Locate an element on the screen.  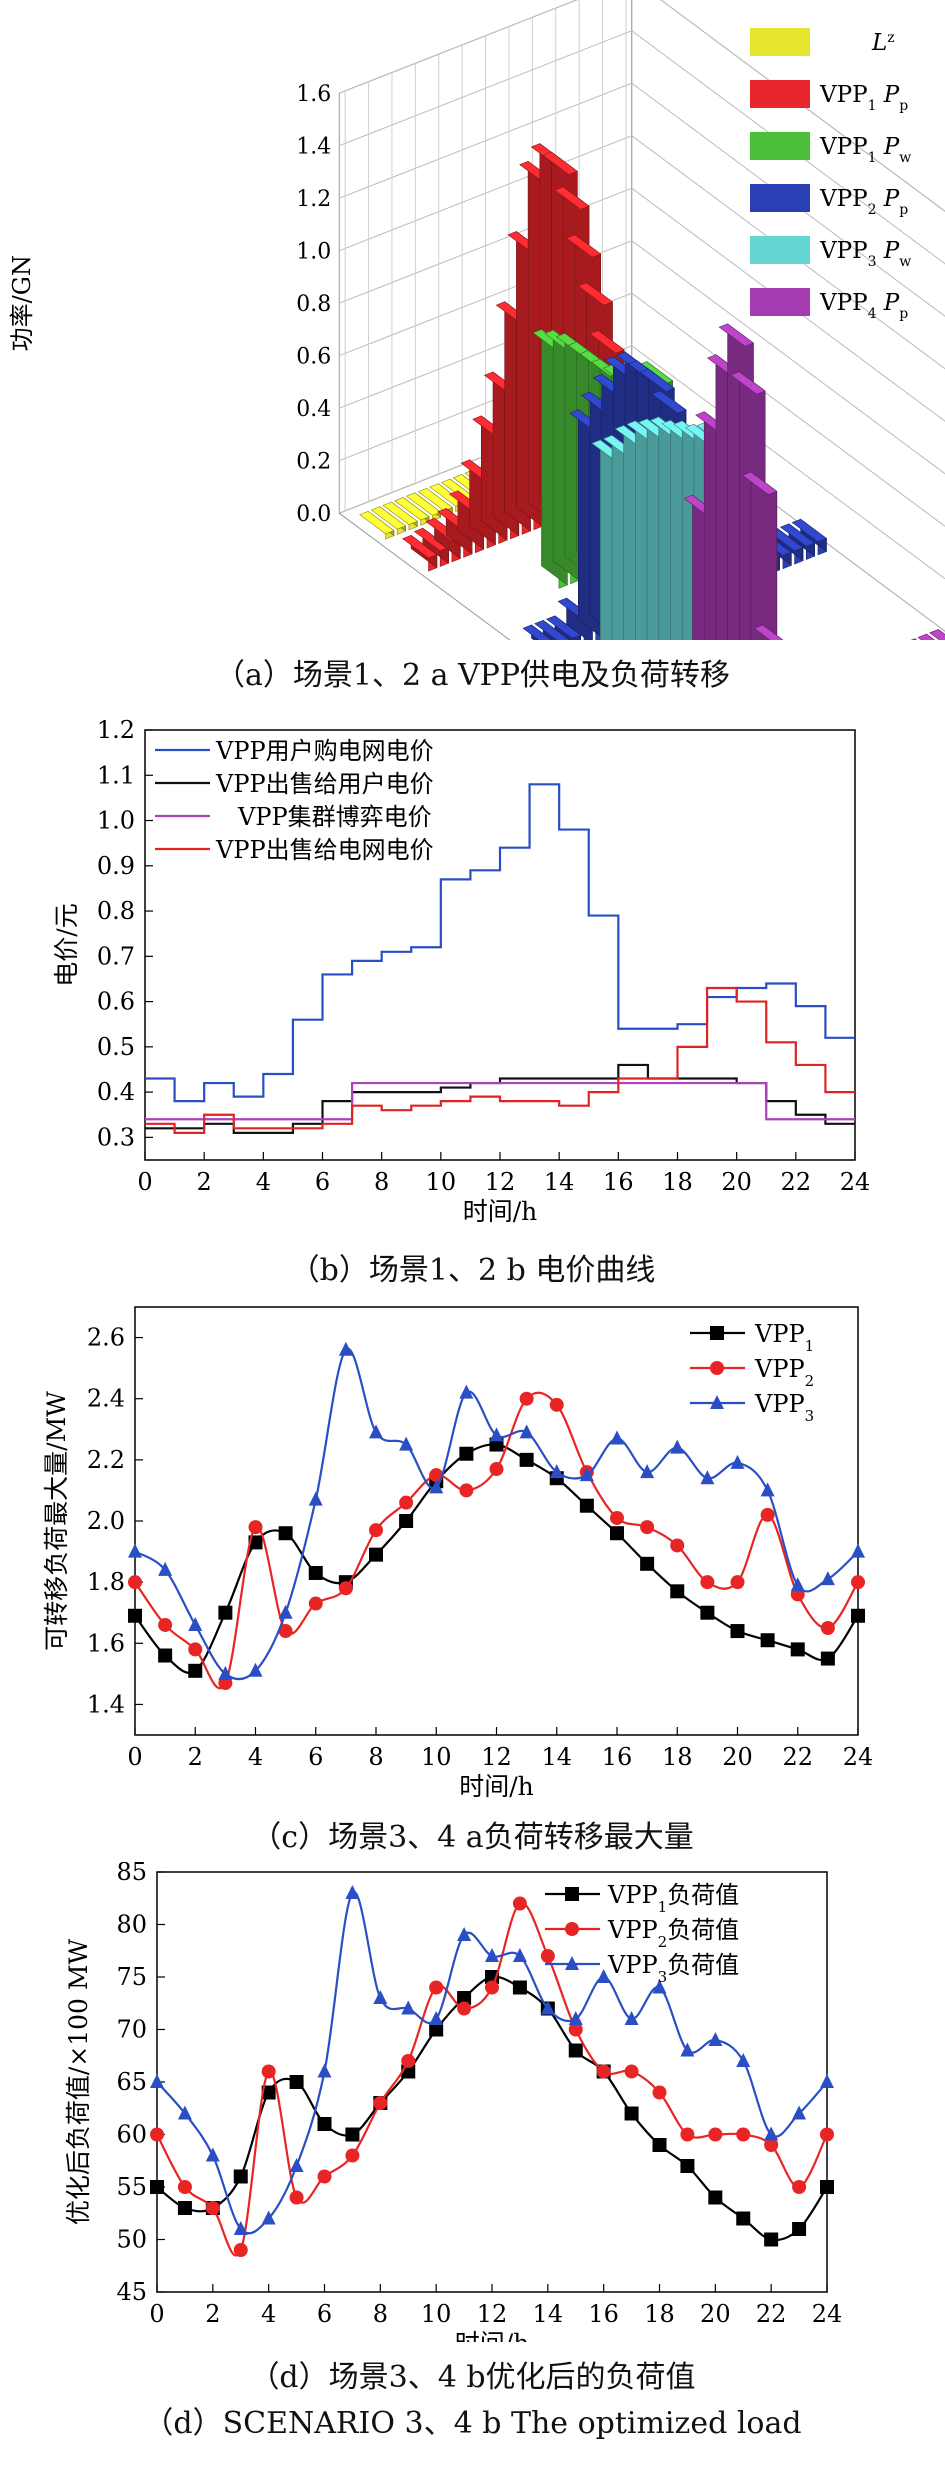
legend-label: VPP1 Pp is located at coordinates (863, 98).